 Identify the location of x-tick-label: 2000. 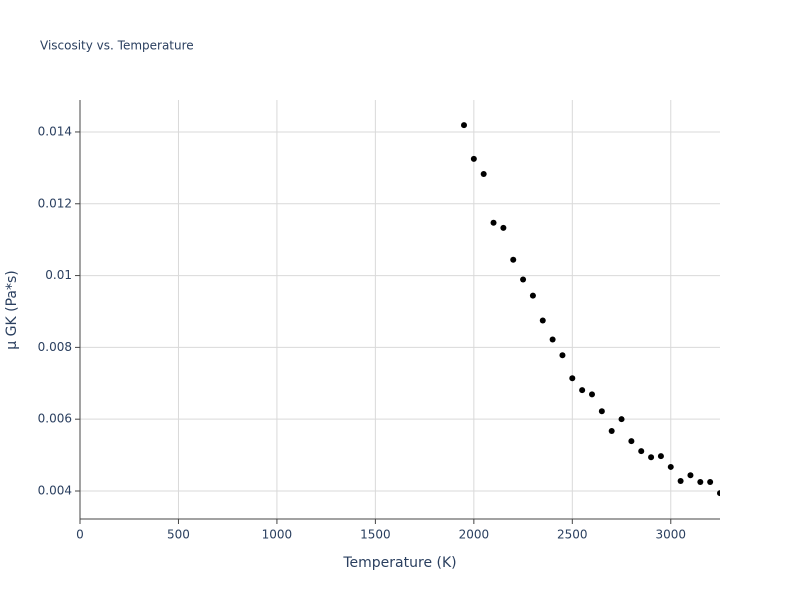
(474, 535).